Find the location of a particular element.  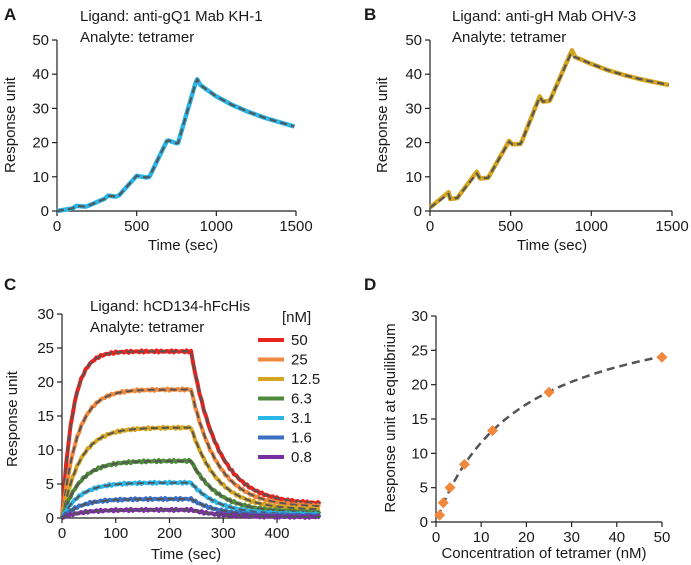

legend-label: 50 is located at coordinates (299, 340).